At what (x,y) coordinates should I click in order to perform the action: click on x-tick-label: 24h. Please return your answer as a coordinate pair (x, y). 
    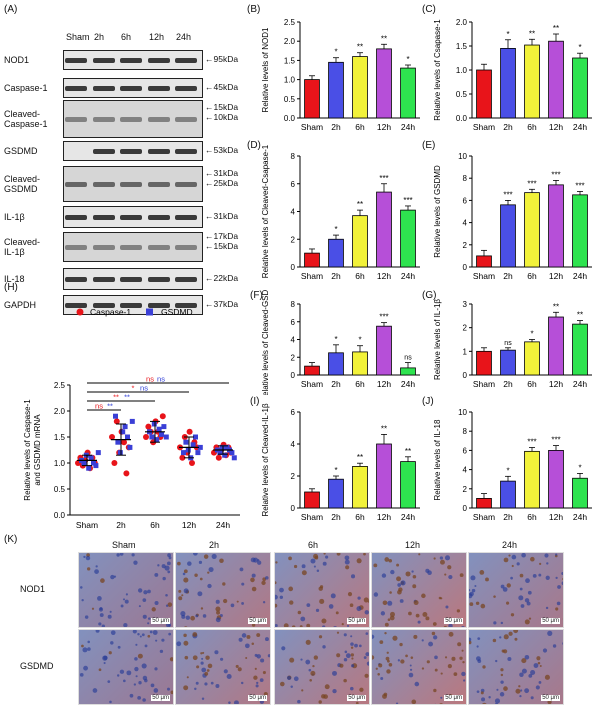
    Looking at the image, I should click on (580, 517).